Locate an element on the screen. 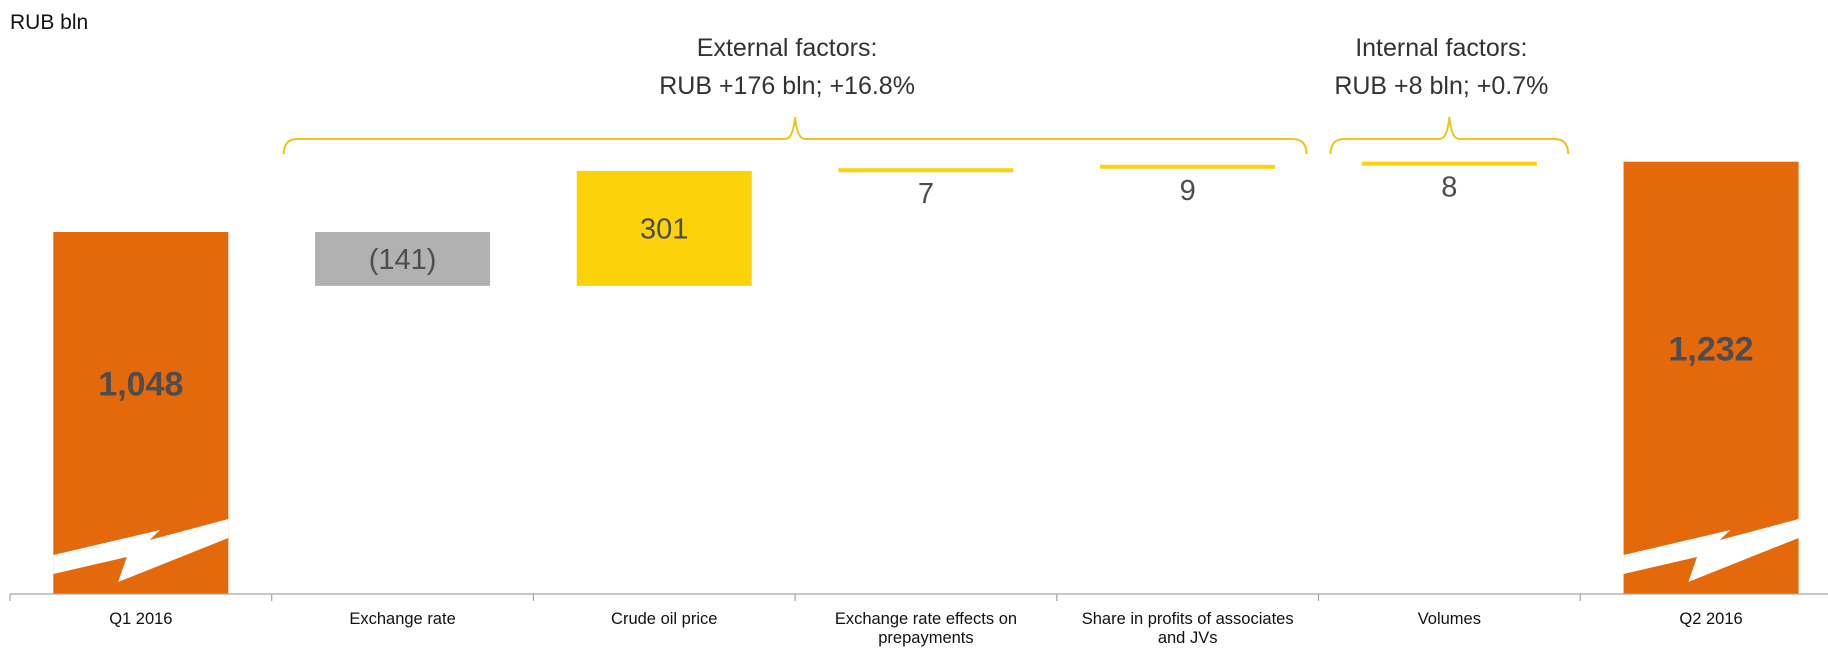 Image resolution: width=1828 pixels, height=650 pixels. value-label: 1,232 is located at coordinates (1711, 349).